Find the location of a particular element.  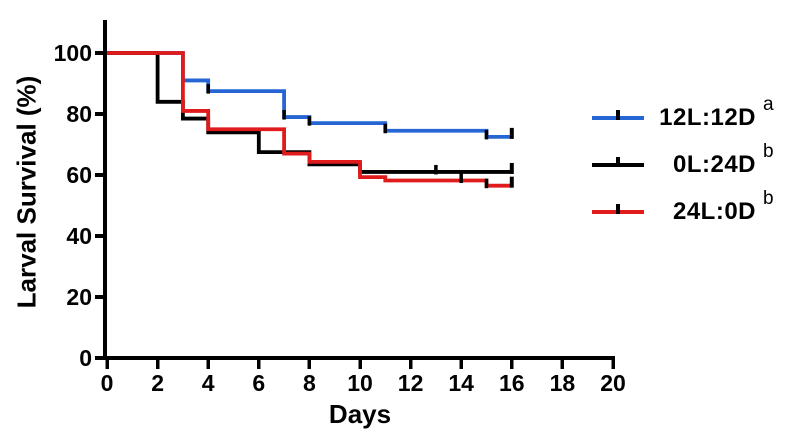

x-axis-title: Days is located at coordinates (360, 414).